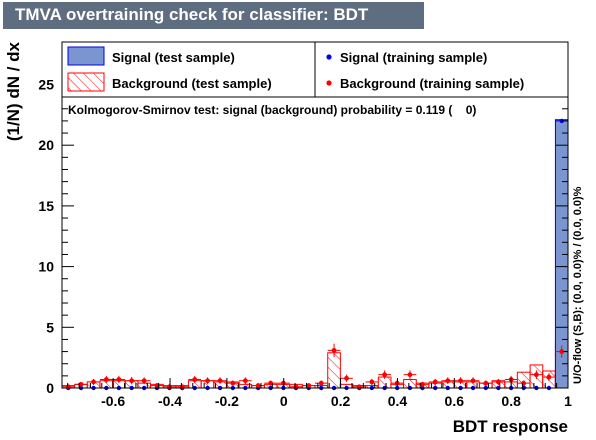 The image size is (596, 440). What do you see at coordinates (46, 267) in the screenshot?
I see `y-tick-label: 10` at bounding box center [46, 267].